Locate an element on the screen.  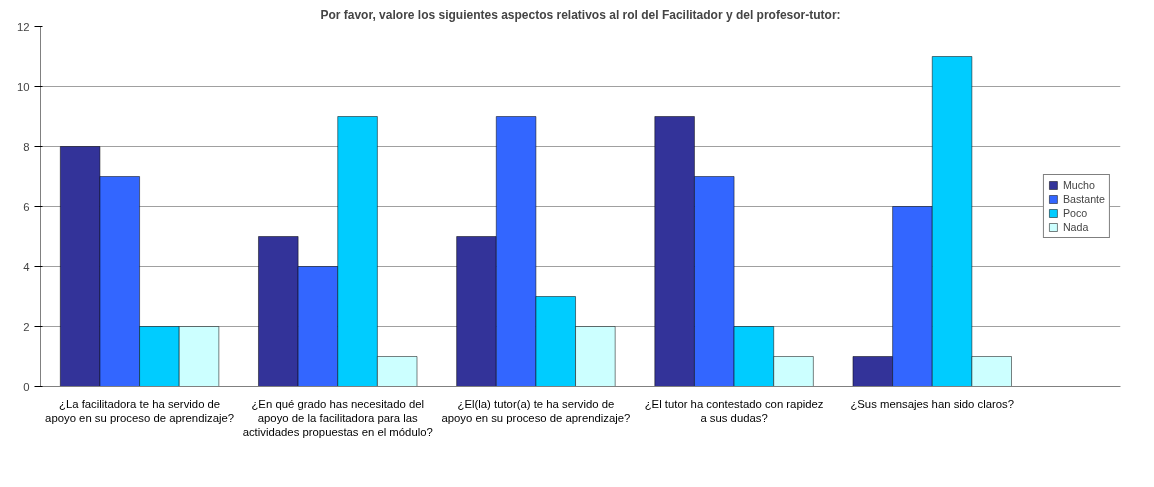
y-tick-label: 12 is located at coordinates (23, 26).